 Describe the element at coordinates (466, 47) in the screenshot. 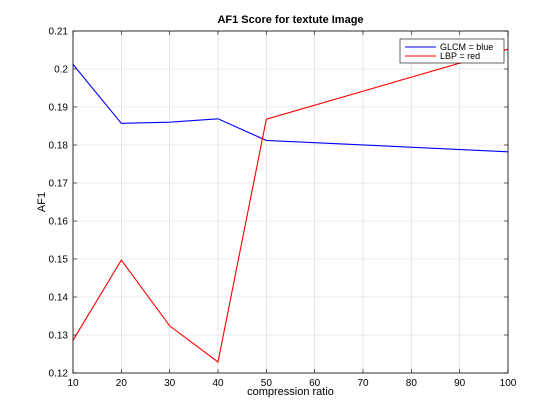

I see `legend-label-glcm: GLCM = blue` at that location.